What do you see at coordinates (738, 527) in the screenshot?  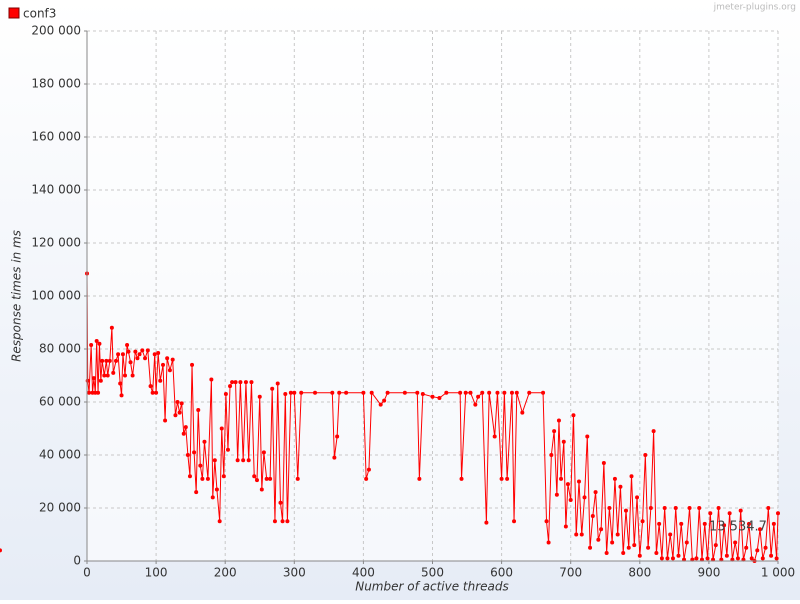 I see `annotation: 13 534.7` at bounding box center [738, 527].